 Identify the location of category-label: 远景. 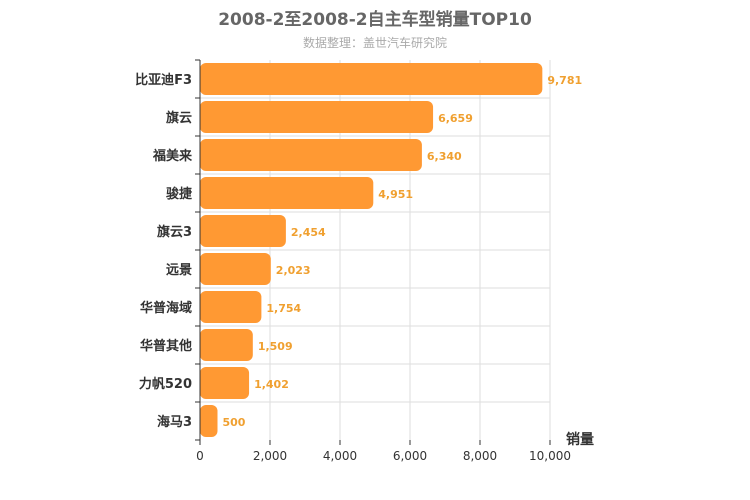
(179, 270).